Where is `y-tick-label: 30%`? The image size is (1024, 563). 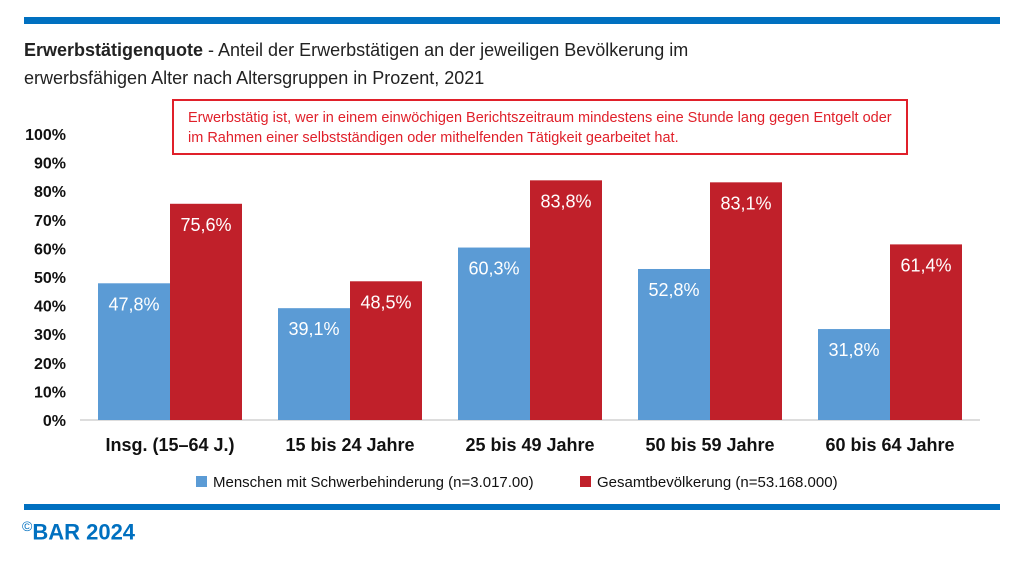 y-tick-label: 30% is located at coordinates (50, 335).